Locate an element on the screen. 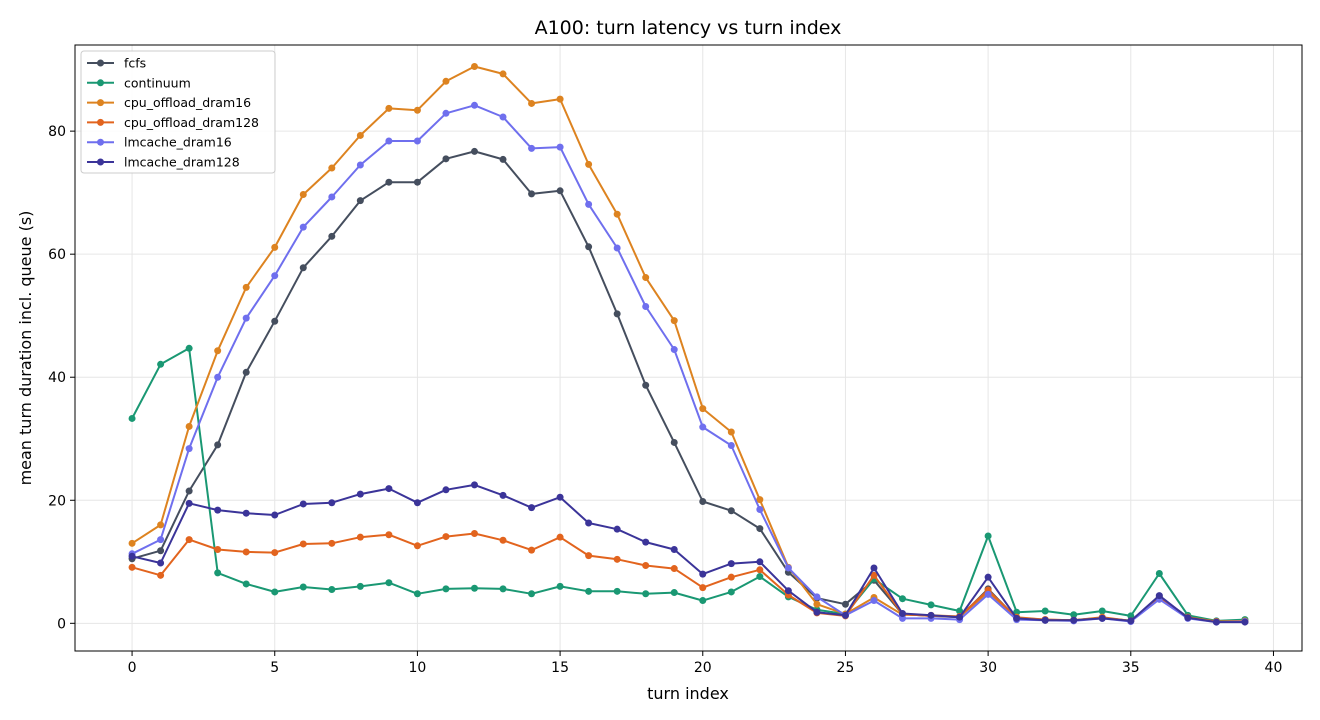  x-tick-label: 15 is located at coordinates (560, 668).